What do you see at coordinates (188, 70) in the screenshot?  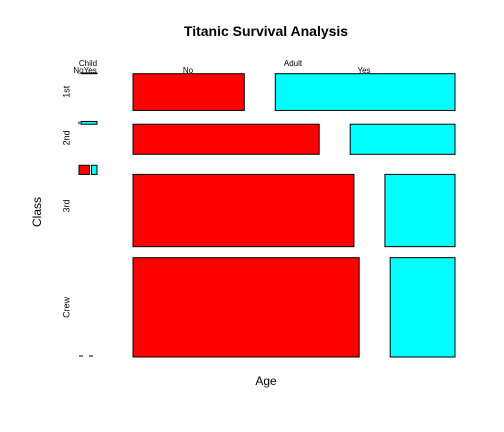 I see `survived-label-adult-no: No` at bounding box center [188, 70].